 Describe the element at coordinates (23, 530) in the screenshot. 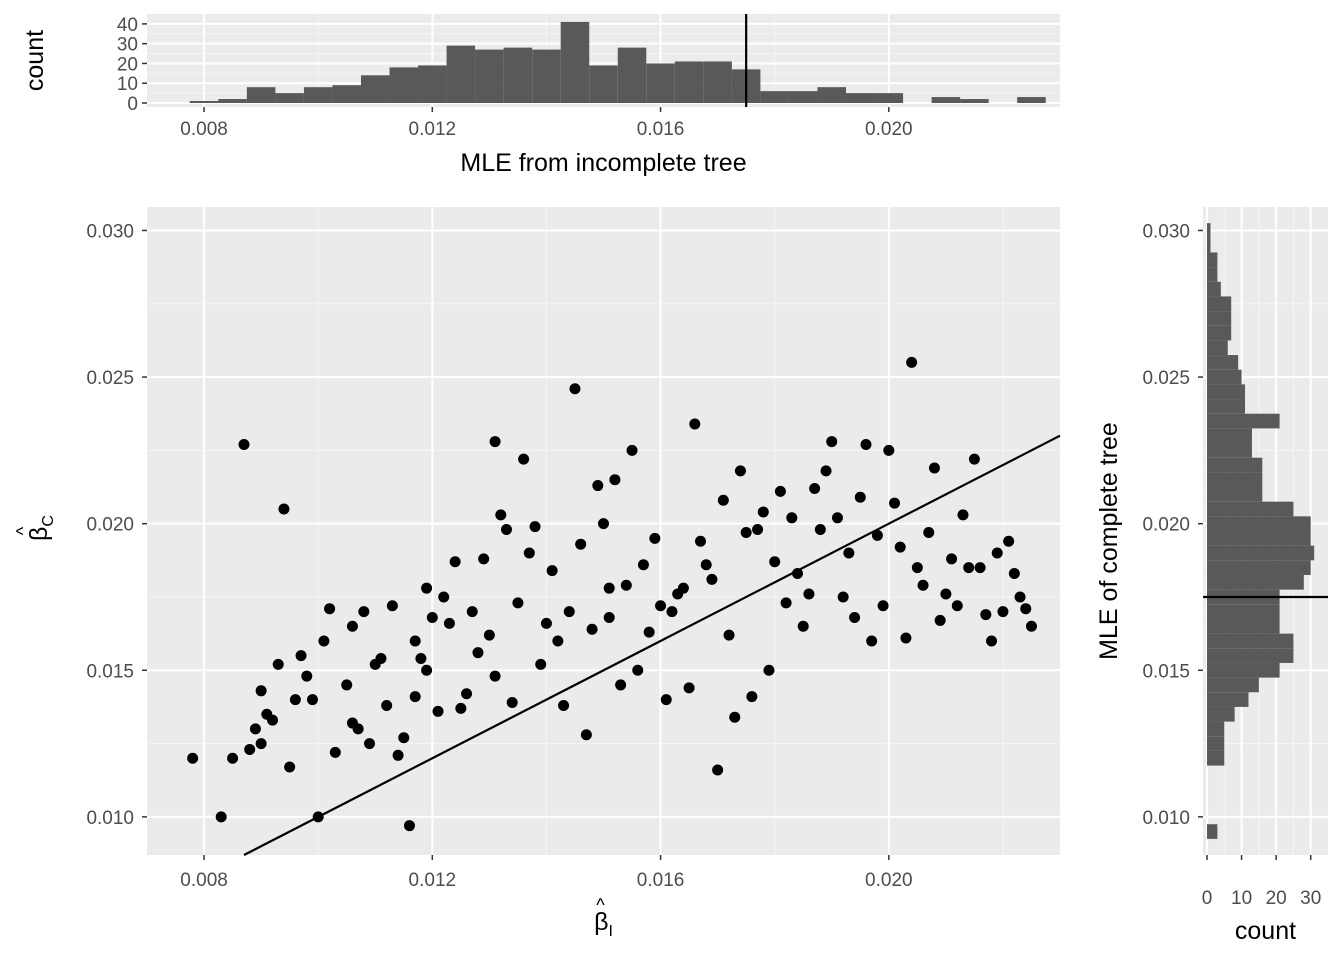

I see `y-axis-hat-mark: ^` at that location.